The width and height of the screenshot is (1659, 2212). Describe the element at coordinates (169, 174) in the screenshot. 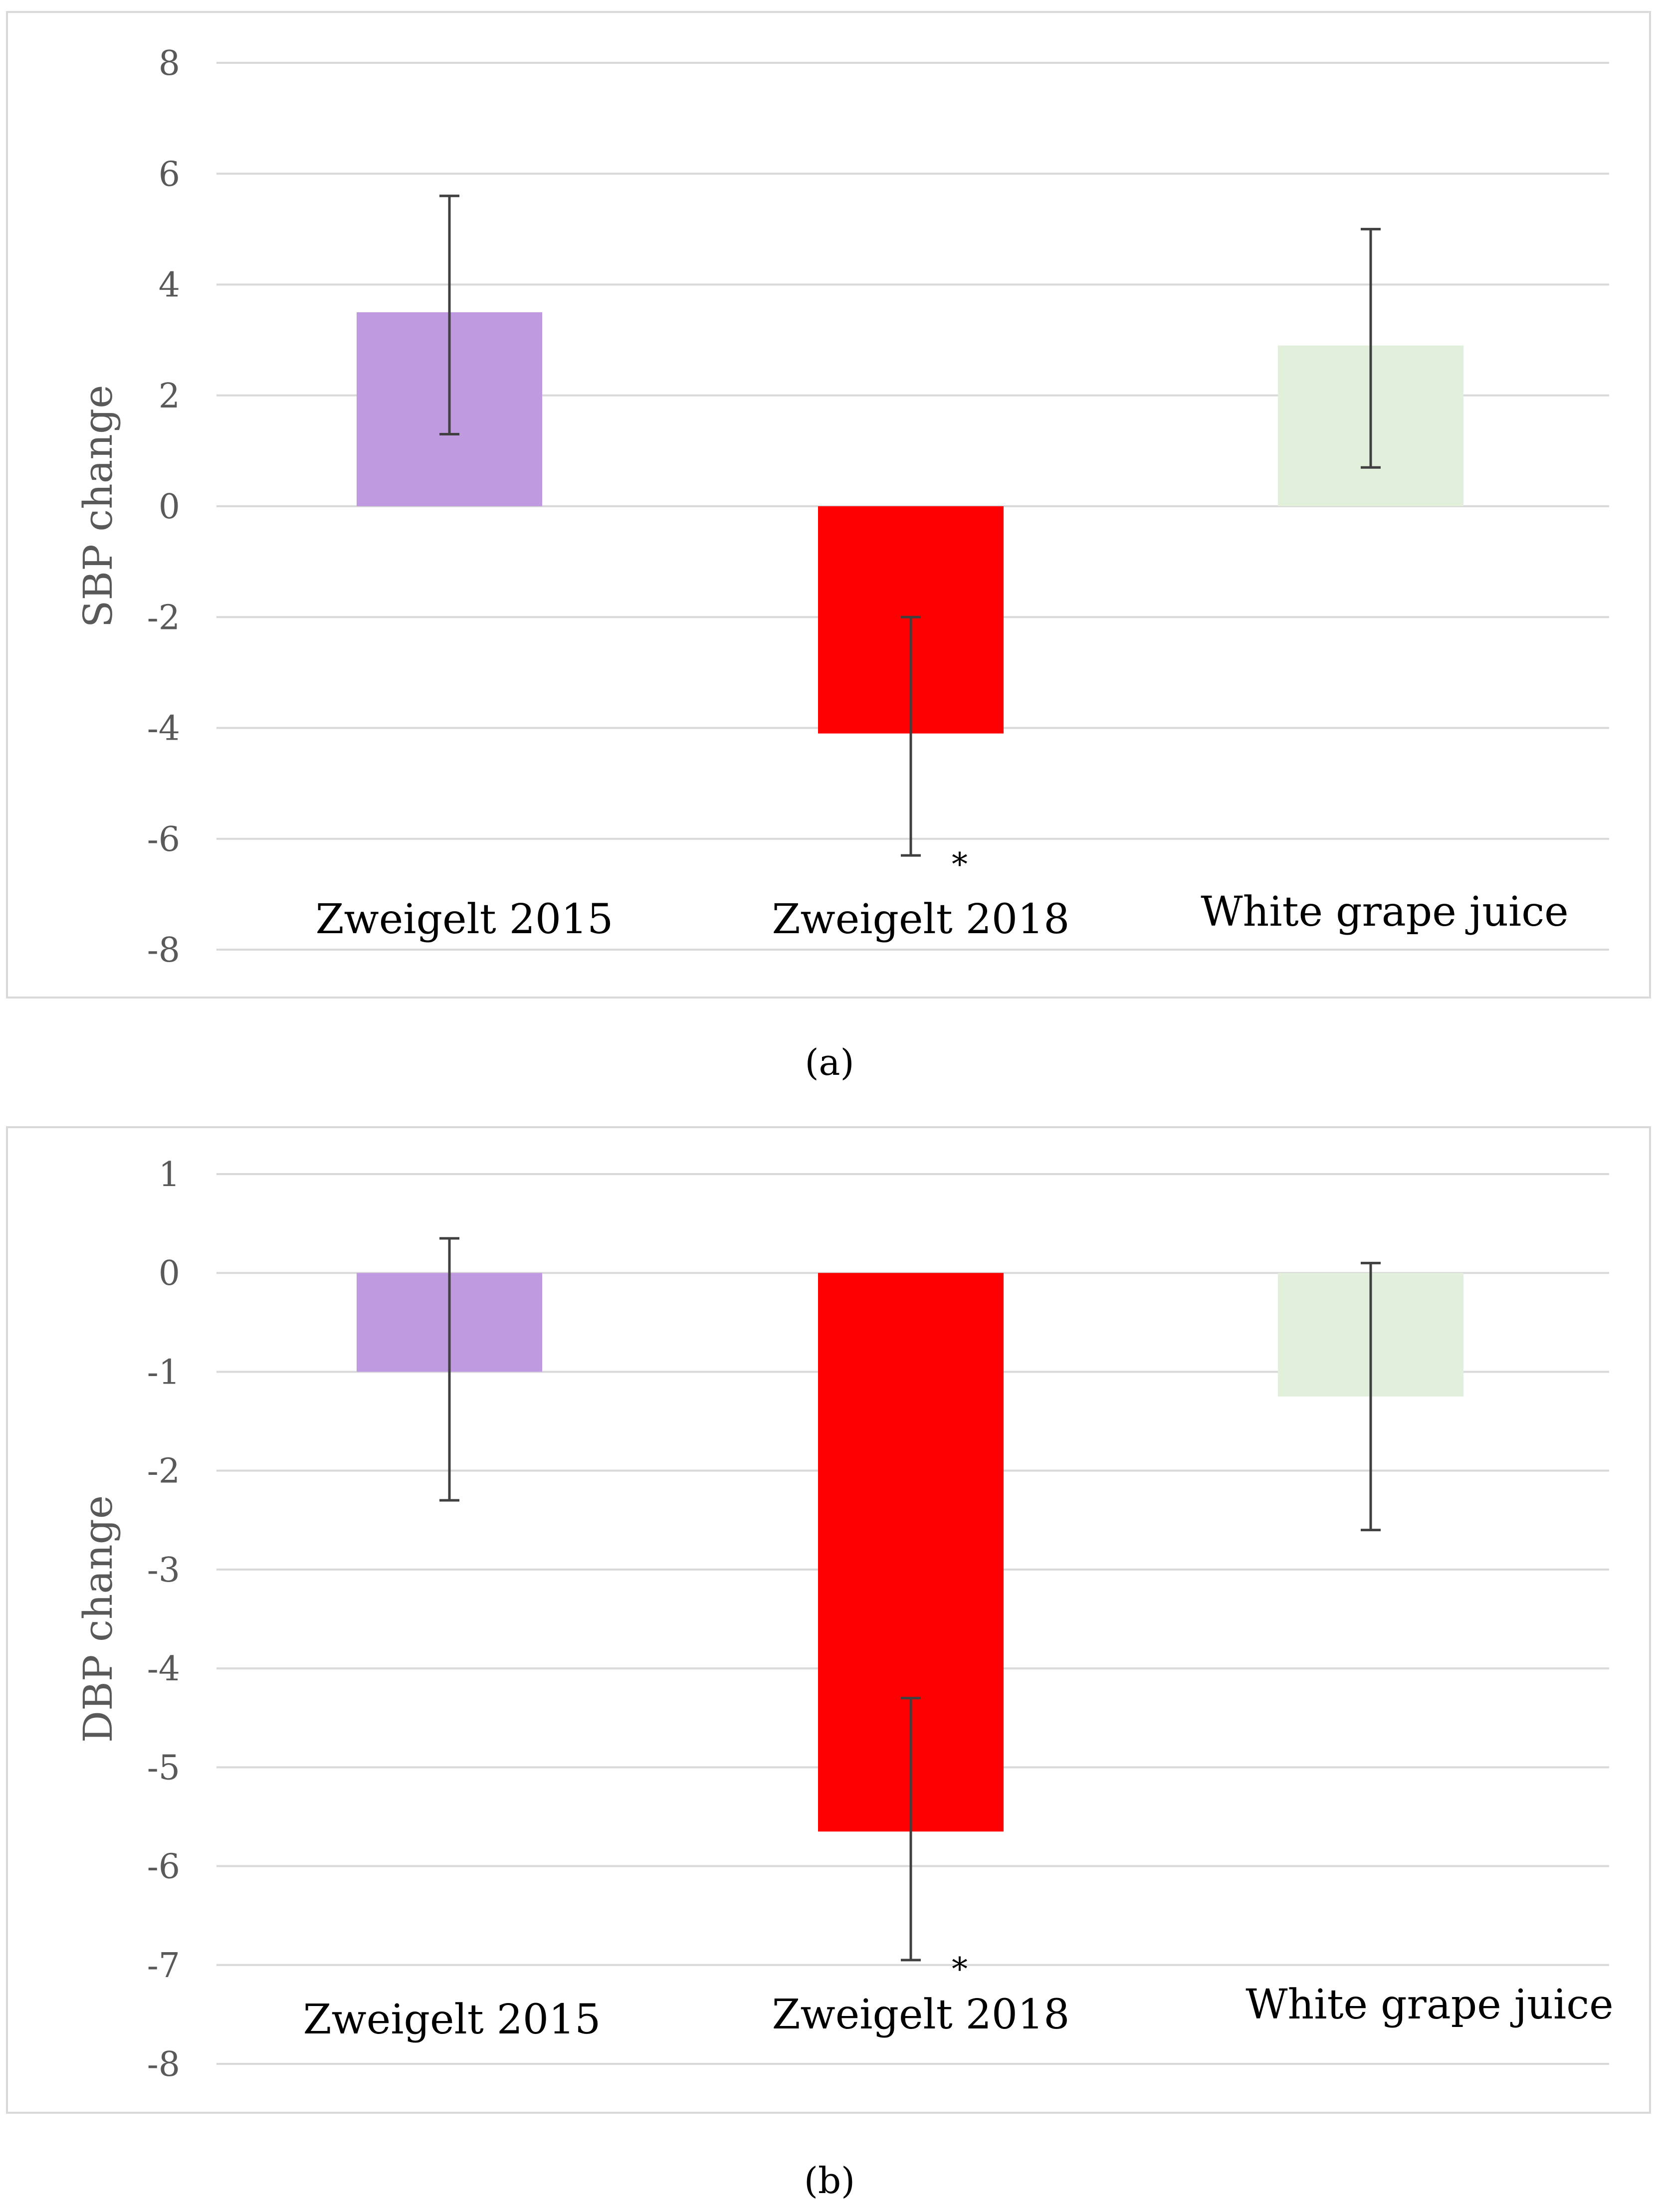

I see `y-tick-label: 6` at that location.